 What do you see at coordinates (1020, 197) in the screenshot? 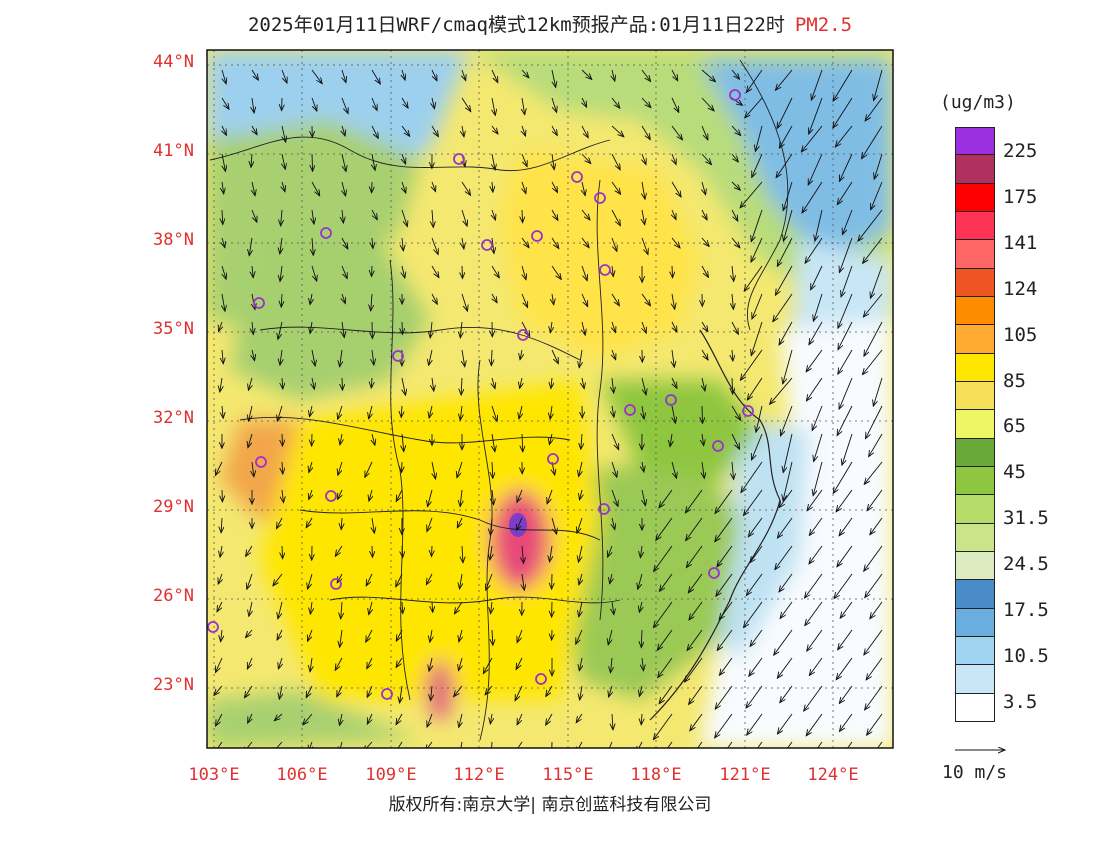
I see `colorbar-label: 175` at bounding box center [1020, 197].